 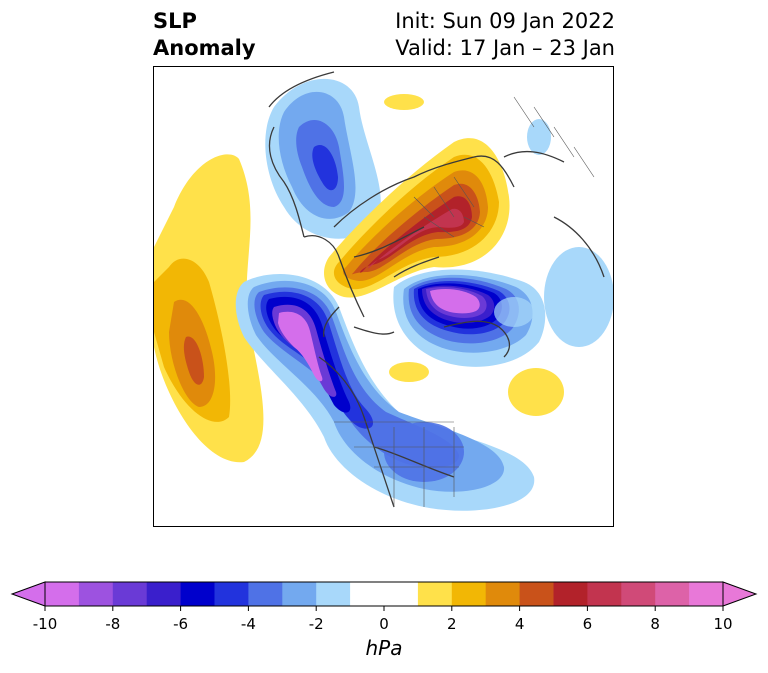 I want to click on positive-anomaly-greenland, so click(x=409, y=372).